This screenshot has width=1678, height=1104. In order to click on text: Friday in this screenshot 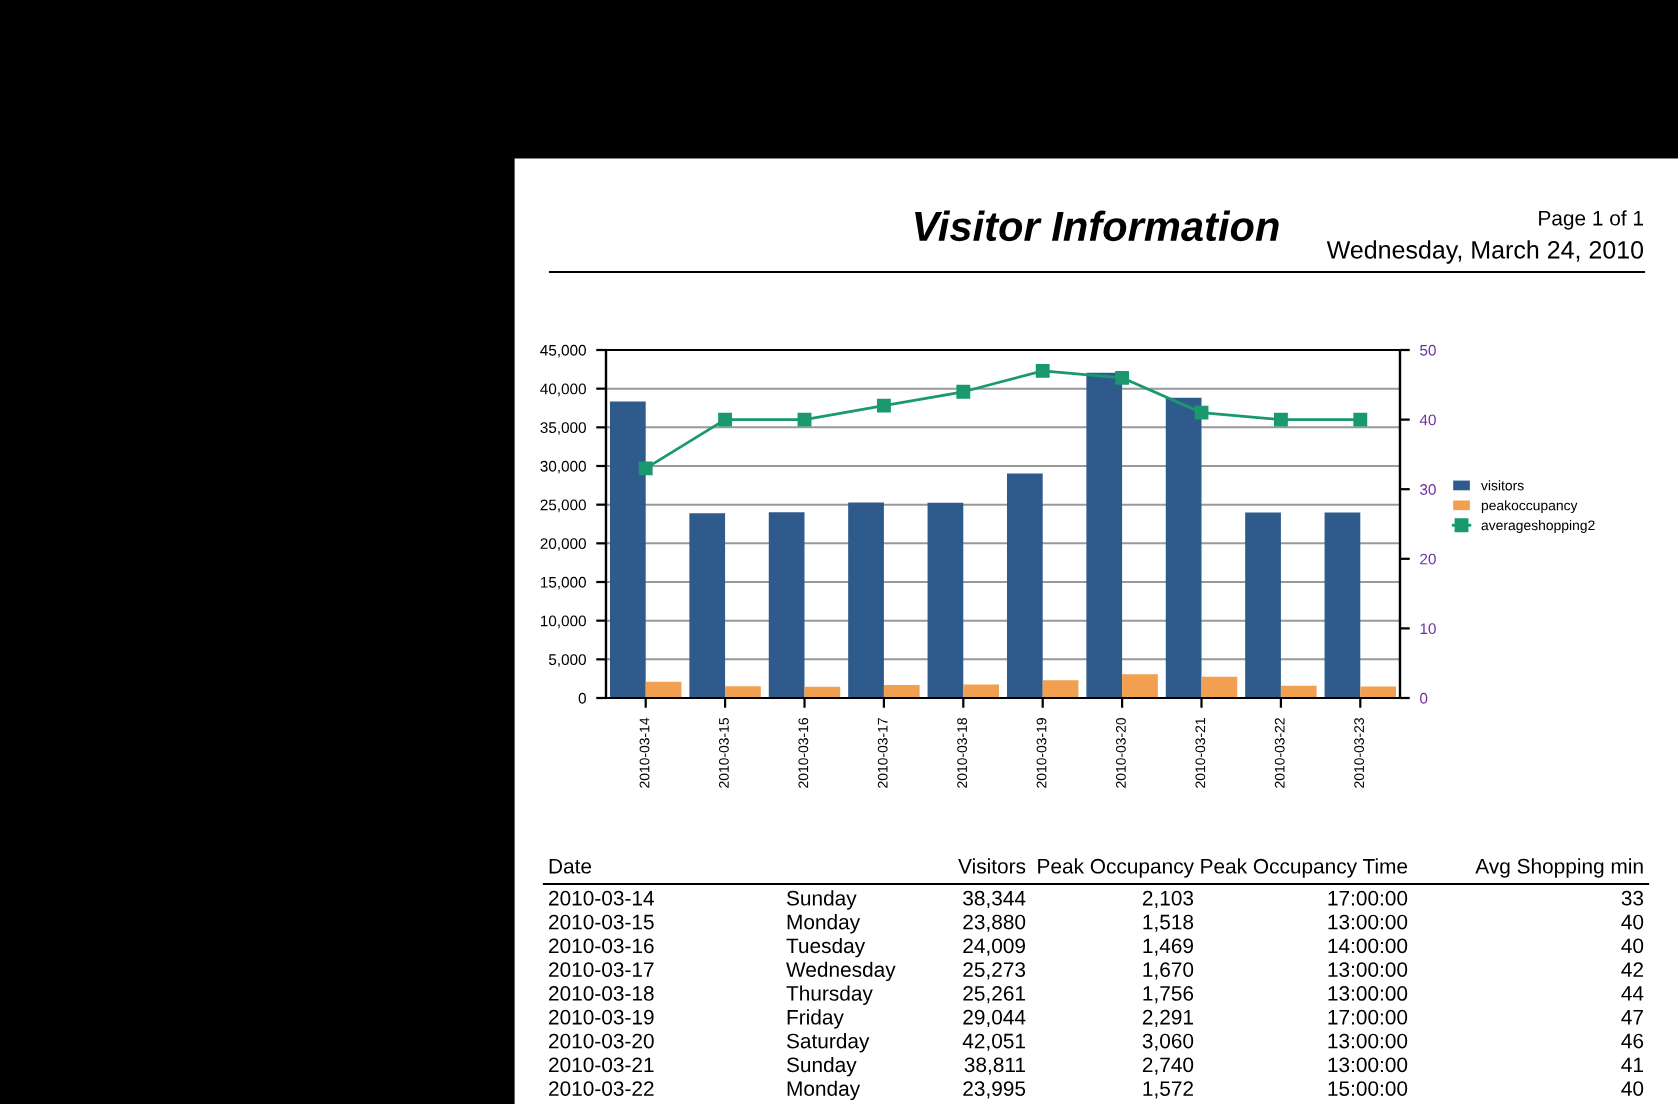, I will do `click(815, 1019)`.